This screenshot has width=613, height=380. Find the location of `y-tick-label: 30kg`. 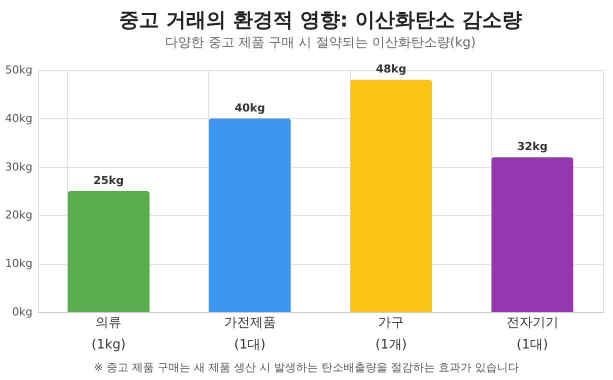

y-tick-label: 30kg is located at coordinates (18, 167).